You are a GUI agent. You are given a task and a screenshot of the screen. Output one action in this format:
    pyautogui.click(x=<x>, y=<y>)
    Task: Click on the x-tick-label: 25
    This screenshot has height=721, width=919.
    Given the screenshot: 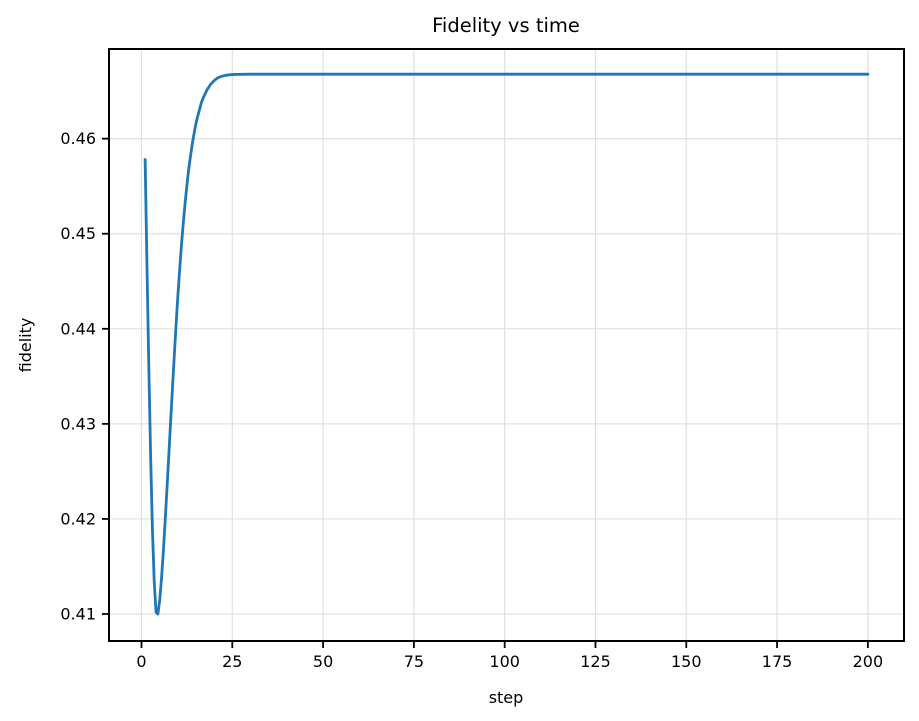 What is the action you would take?
    pyautogui.click(x=232, y=661)
    